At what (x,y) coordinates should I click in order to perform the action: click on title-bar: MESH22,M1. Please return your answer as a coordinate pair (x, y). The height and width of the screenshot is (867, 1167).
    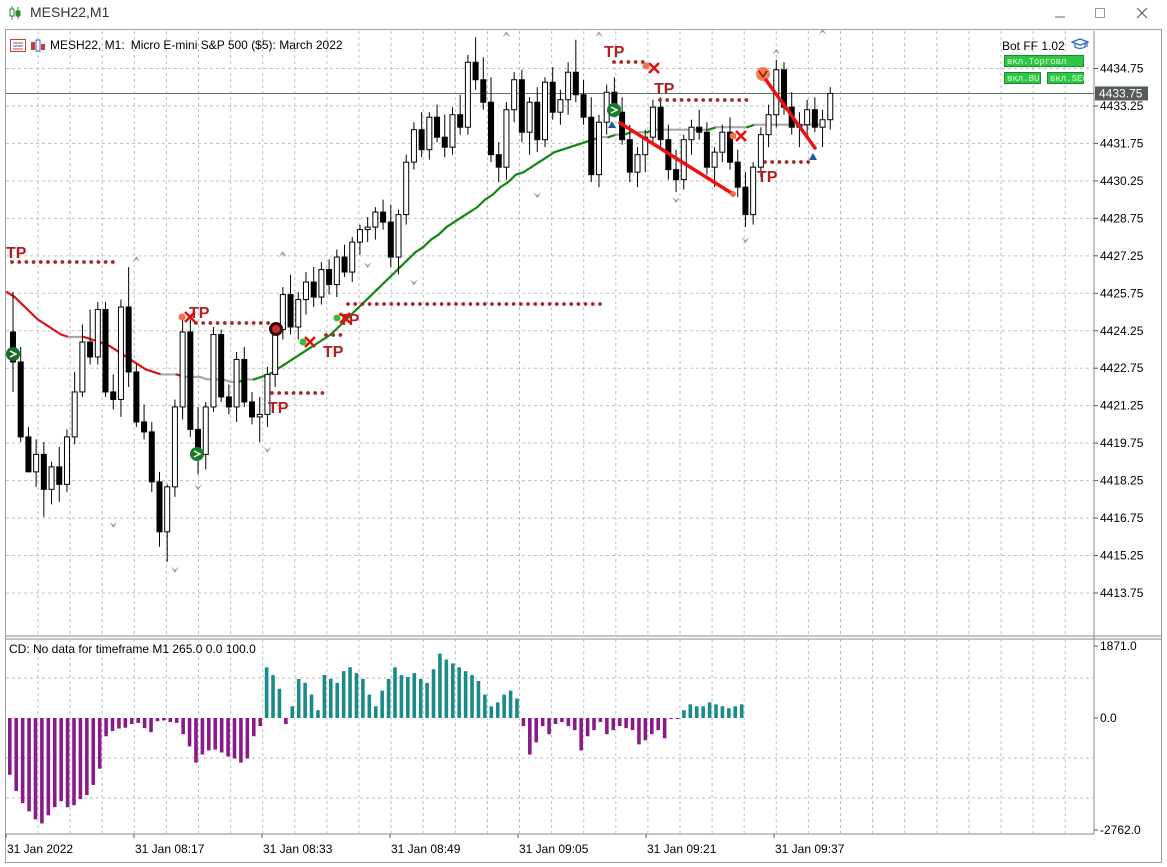
    Looking at the image, I should click on (583, 13).